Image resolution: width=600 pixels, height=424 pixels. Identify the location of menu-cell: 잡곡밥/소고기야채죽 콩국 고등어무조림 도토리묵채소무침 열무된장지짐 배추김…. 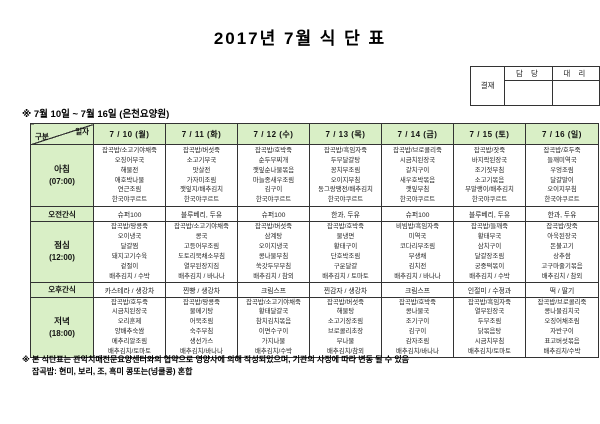
(201, 252).